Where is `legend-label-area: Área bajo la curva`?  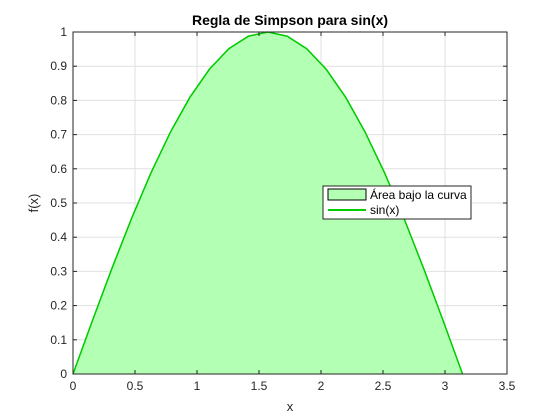 legend-label-area: Área bajo la curva is located at coordinates (418, 194).